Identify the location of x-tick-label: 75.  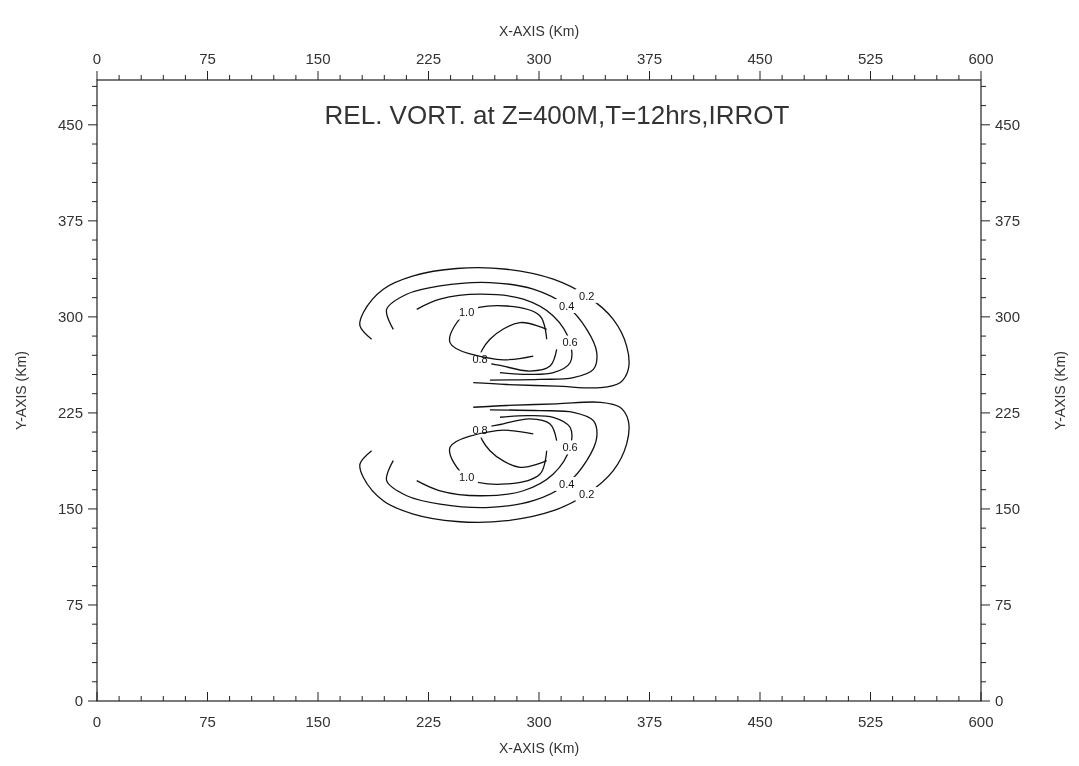
(207, 721).